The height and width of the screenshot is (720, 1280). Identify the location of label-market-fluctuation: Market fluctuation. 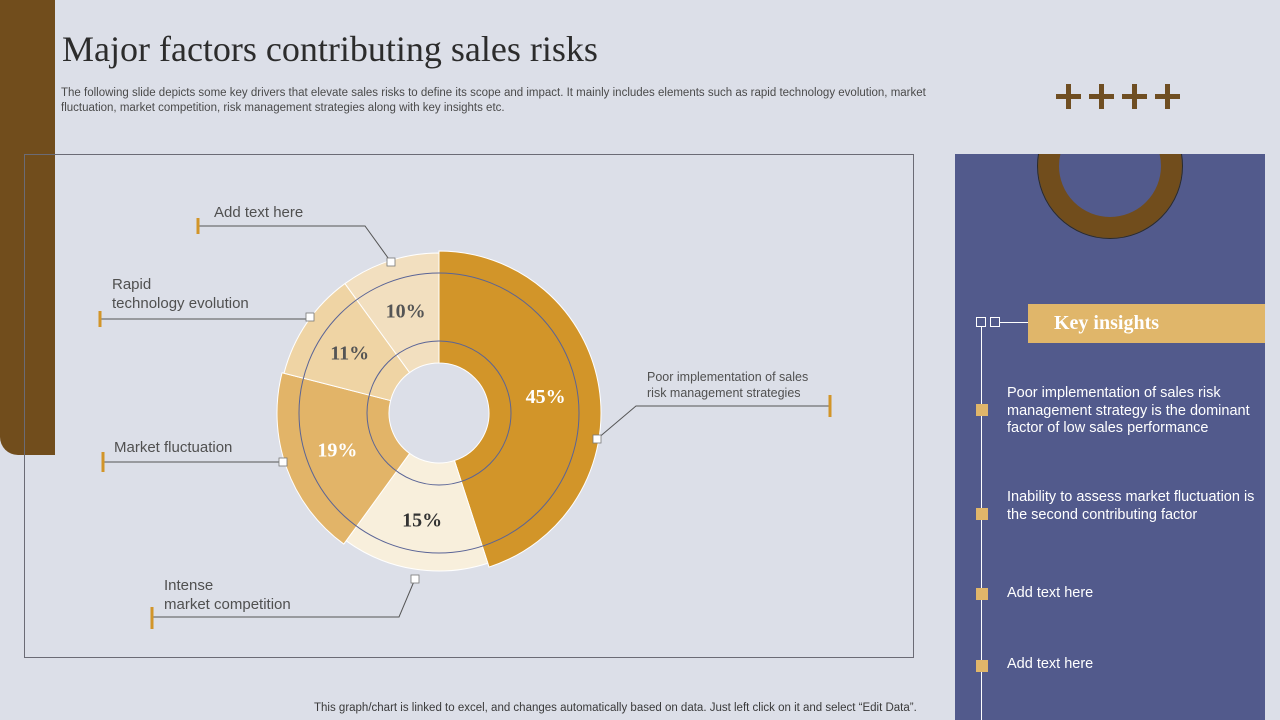
(173, 447).